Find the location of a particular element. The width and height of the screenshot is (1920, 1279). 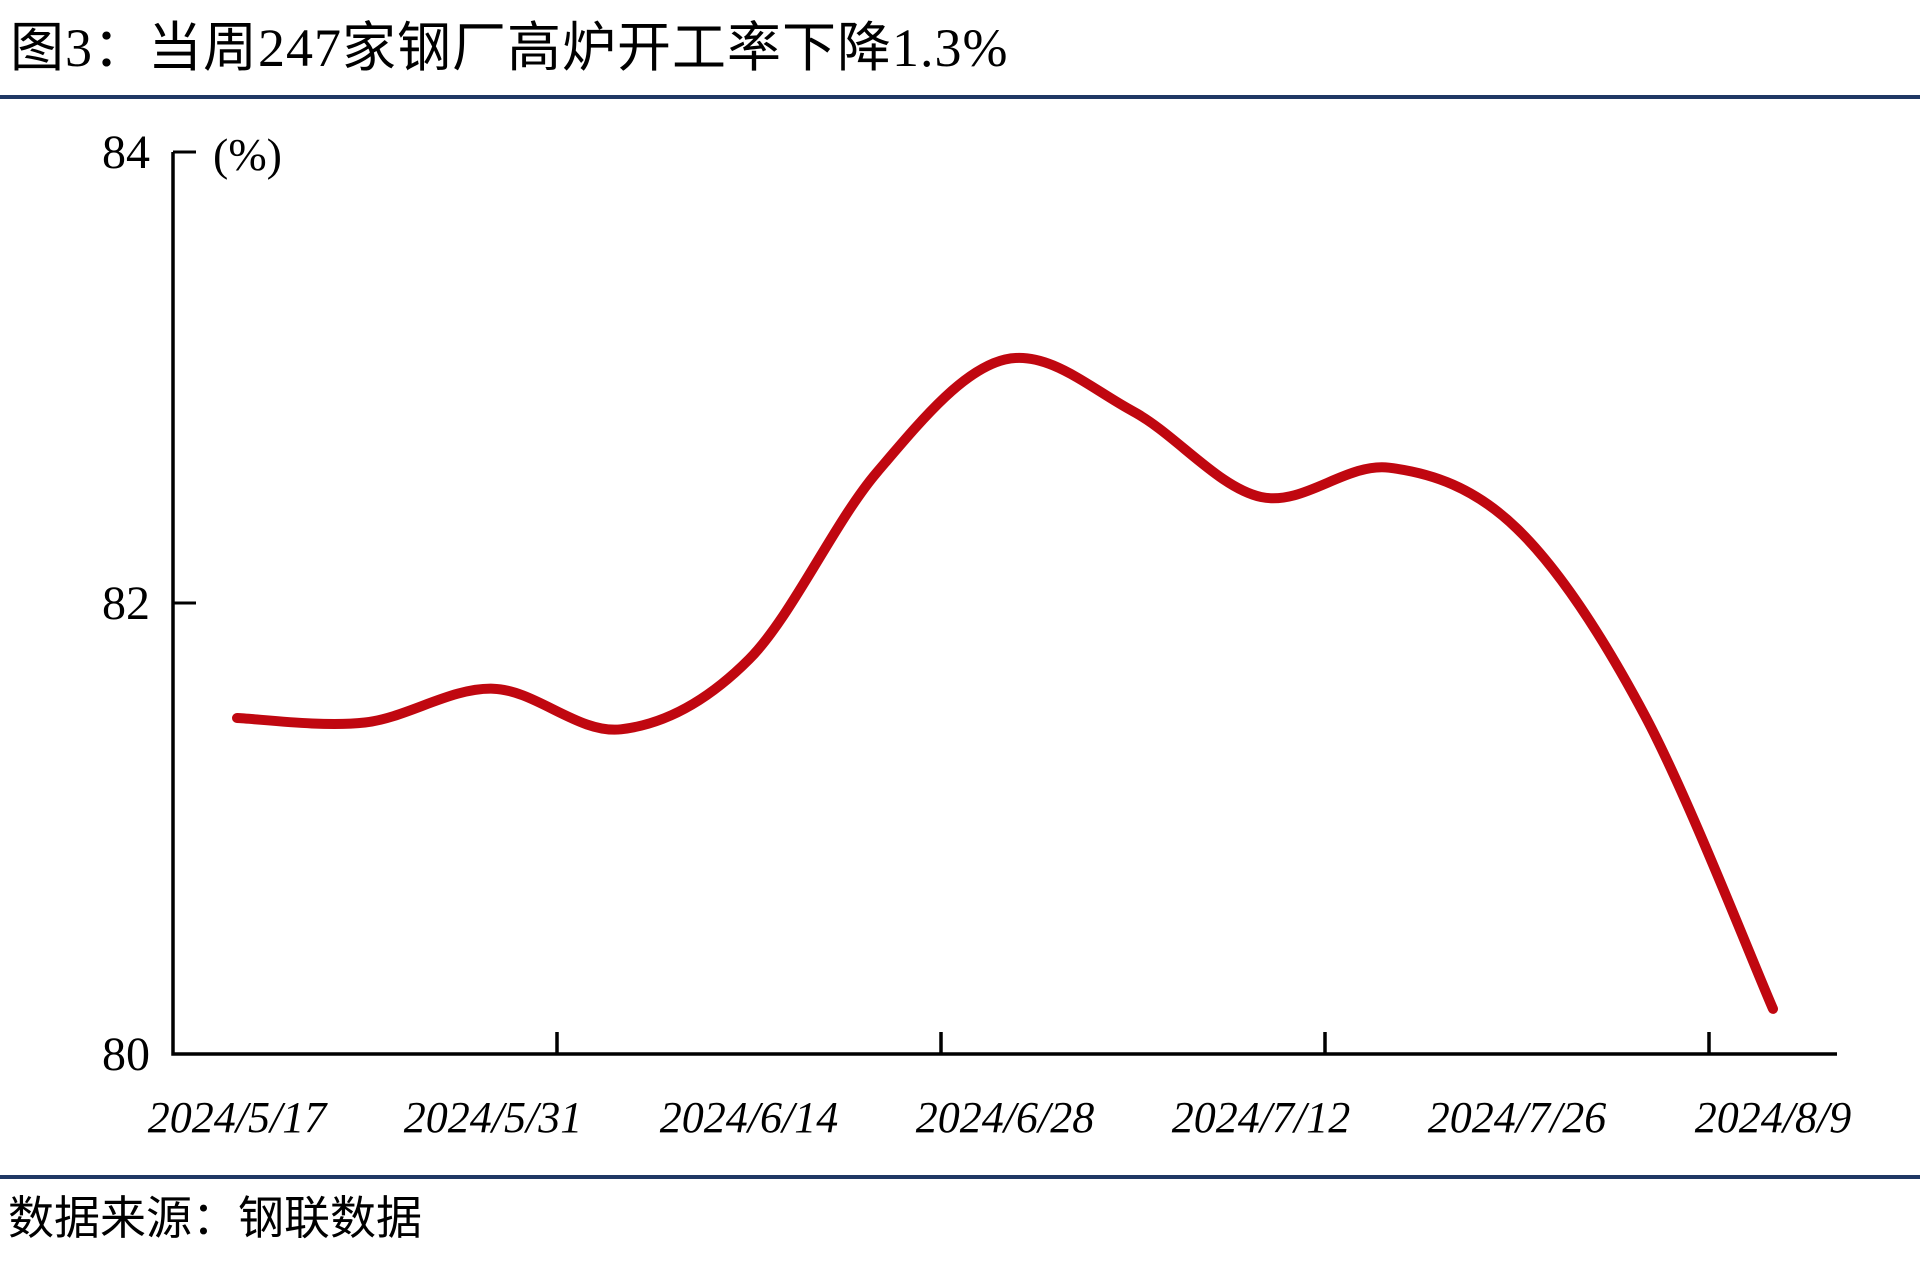

x-axis-label-2024/6/28: 2024/6/28 is located at coordinates (1005, 1117).